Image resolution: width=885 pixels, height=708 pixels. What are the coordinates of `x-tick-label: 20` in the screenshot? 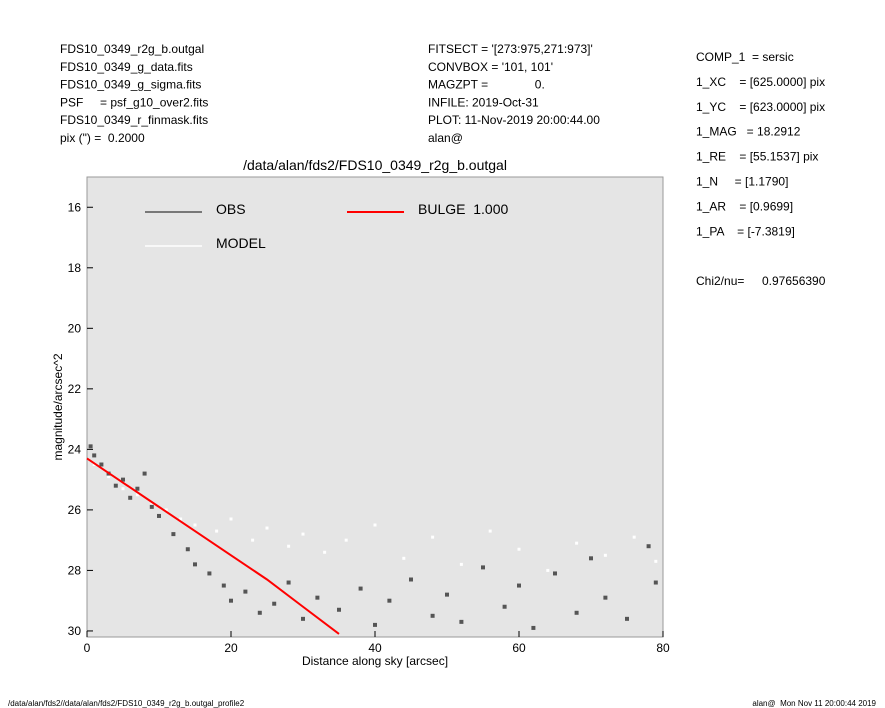 It's located at (231, 648).